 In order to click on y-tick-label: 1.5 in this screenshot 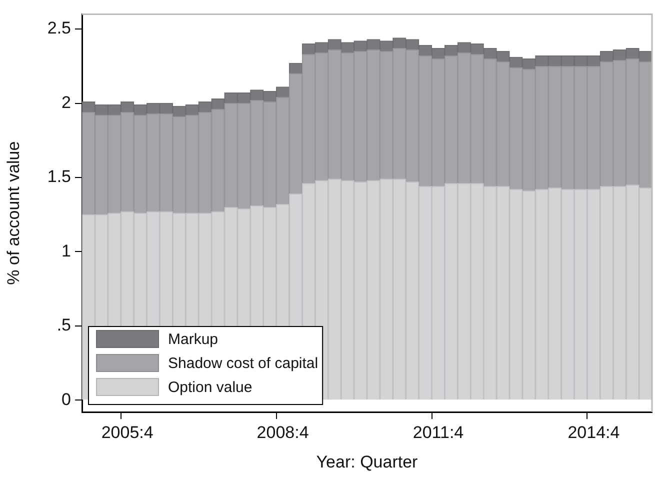, I will do `click(59, 176)`.